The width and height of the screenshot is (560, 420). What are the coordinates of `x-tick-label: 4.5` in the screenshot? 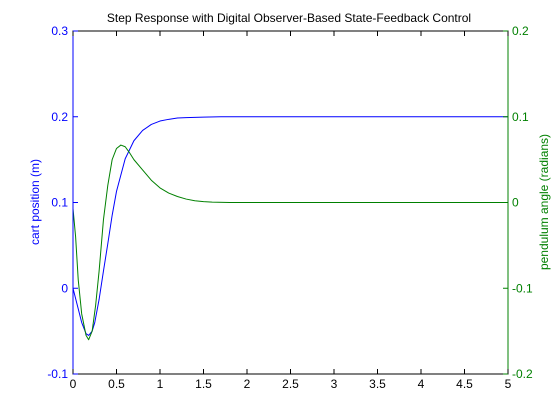 It's located at (464, 384).